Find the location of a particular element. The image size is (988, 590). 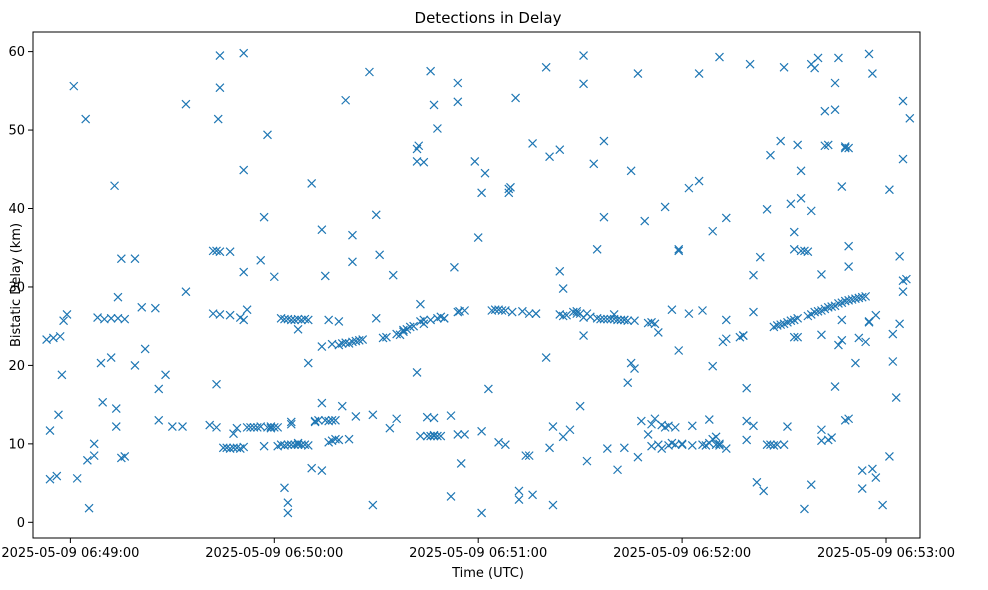

x-tick-label: 2025-05-09 06:53:00 is located at coordinates (886, 553).